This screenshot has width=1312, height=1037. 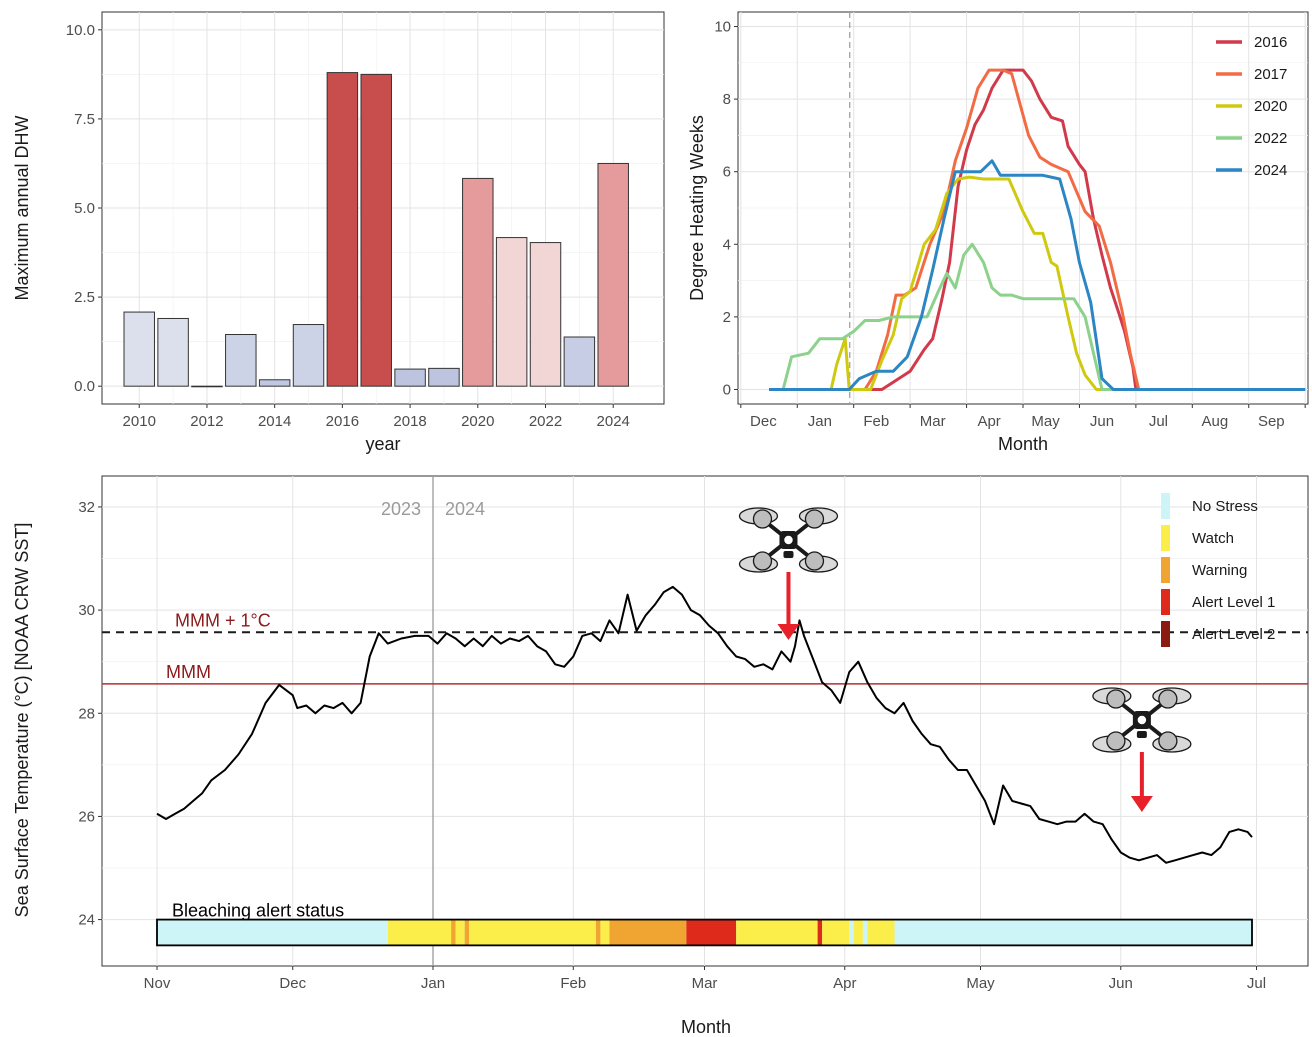 I want to click on panel-a-x-axis-title: year, so click(x=382, y=444).